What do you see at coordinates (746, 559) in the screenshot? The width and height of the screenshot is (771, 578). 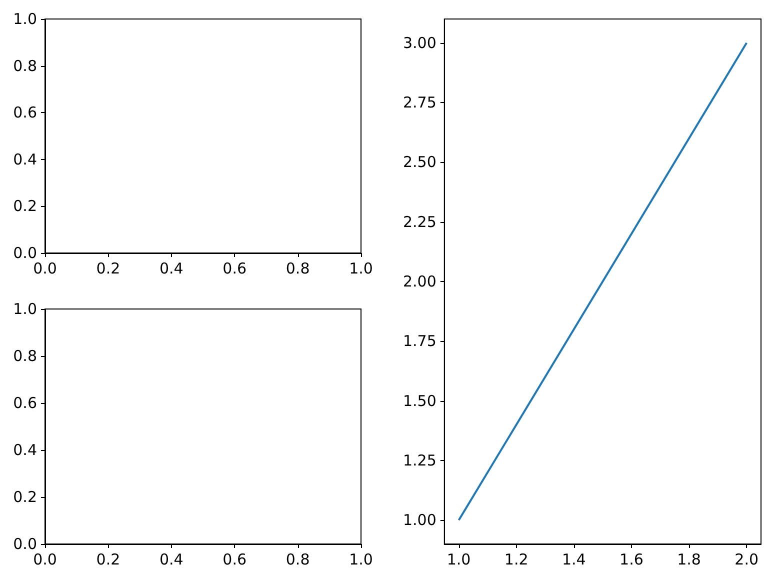 I see `x-tick-label: 2.0` at bounding box center [746, 559].